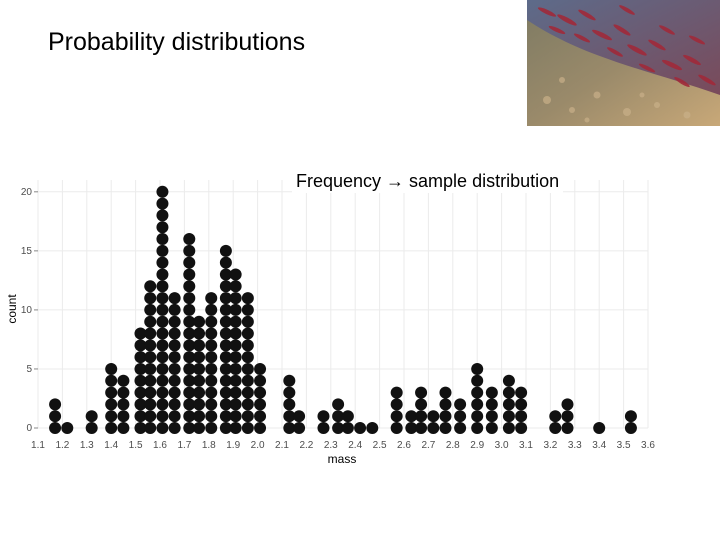  What do you see at coordinates (282, 445) in the screenshot?
I see `x-tick-label: 2.1` at bounding box center [282, 445].